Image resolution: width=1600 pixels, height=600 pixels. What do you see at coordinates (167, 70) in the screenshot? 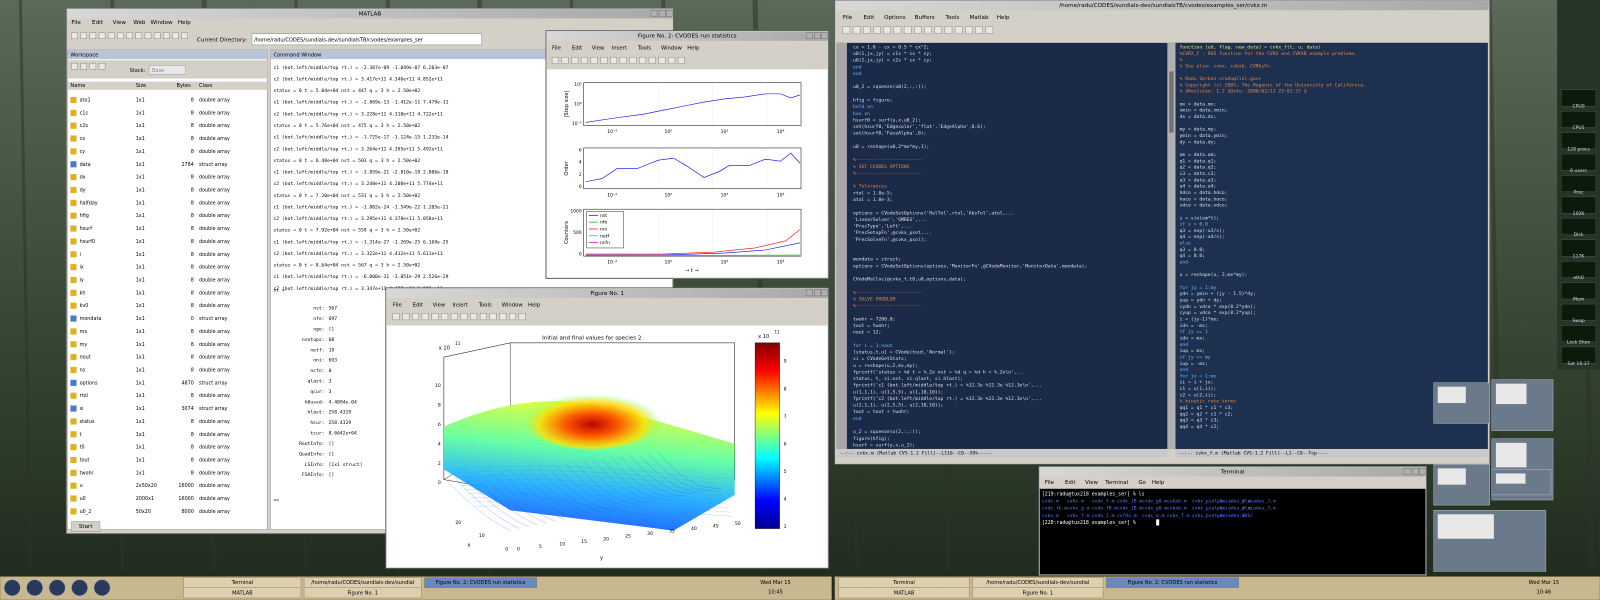
I see `stack-select` at bounding box center [167, 70].